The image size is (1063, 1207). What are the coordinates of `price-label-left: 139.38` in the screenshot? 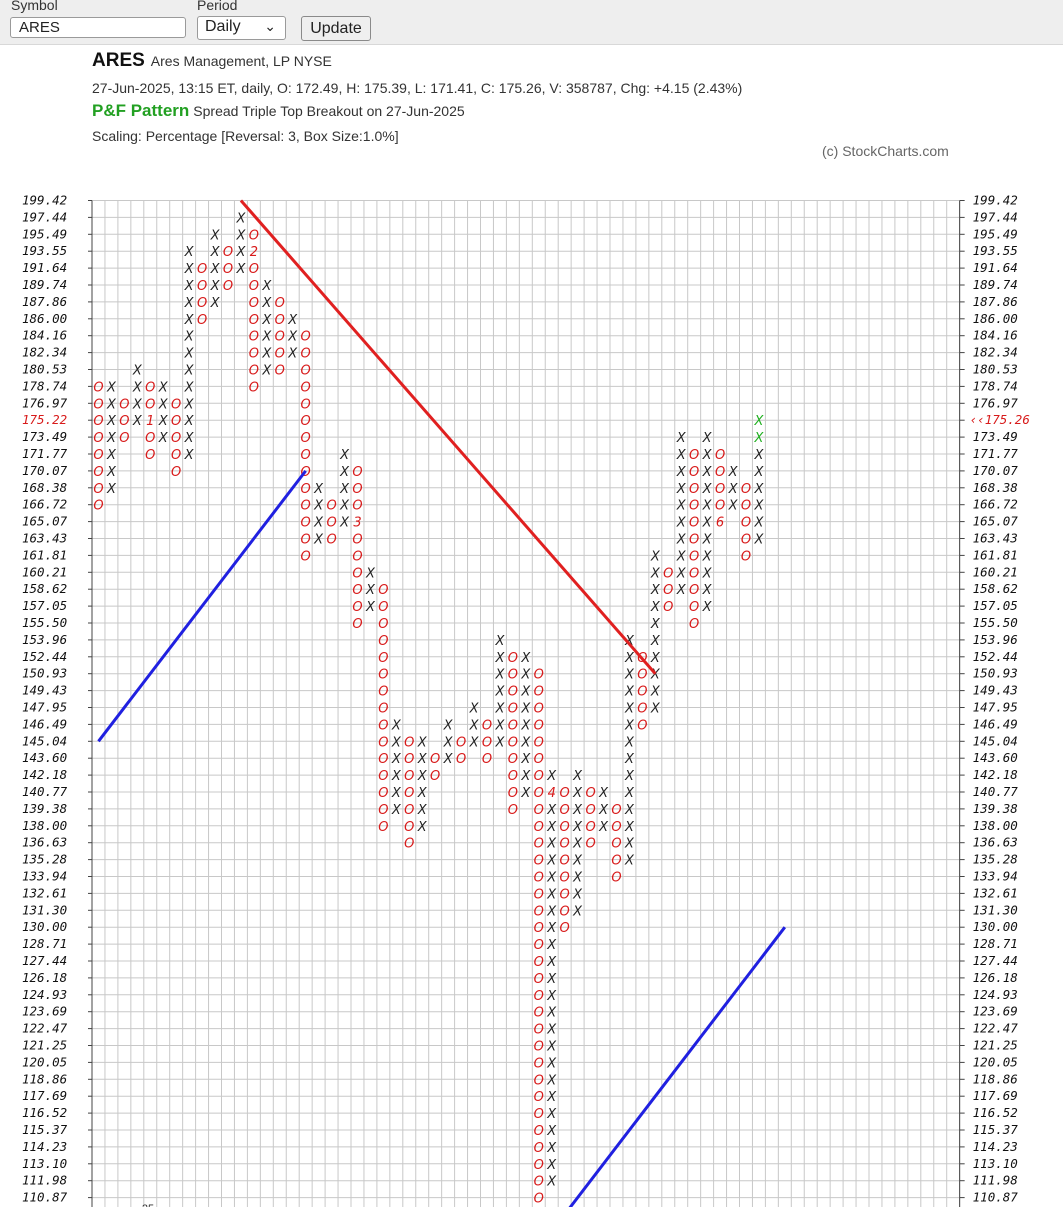 It's located at (44, 808).